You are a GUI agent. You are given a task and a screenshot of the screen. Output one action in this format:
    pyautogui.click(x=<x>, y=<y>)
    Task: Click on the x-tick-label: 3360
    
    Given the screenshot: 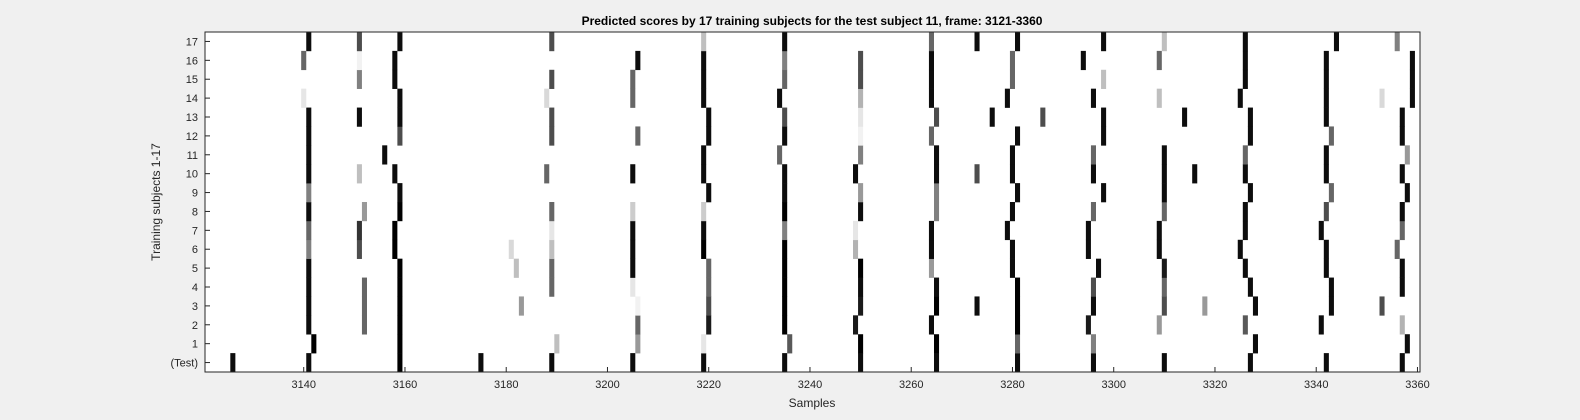 What is the action you would take?
    pyautogui.click(x=1417, y=385)
    